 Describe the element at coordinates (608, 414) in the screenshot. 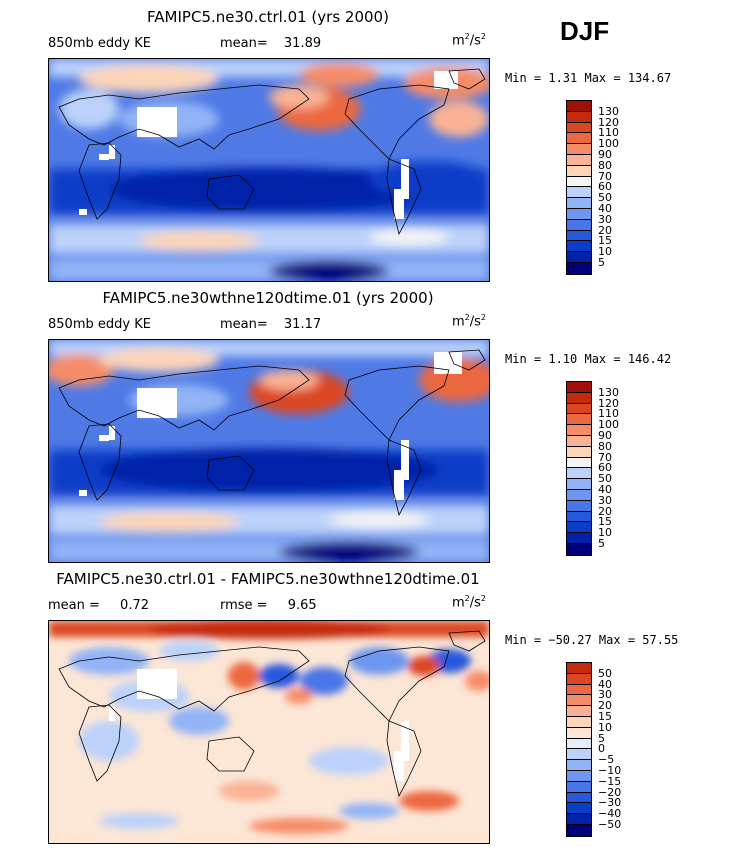

I see `colorbar-tick-label: 110` at that location.